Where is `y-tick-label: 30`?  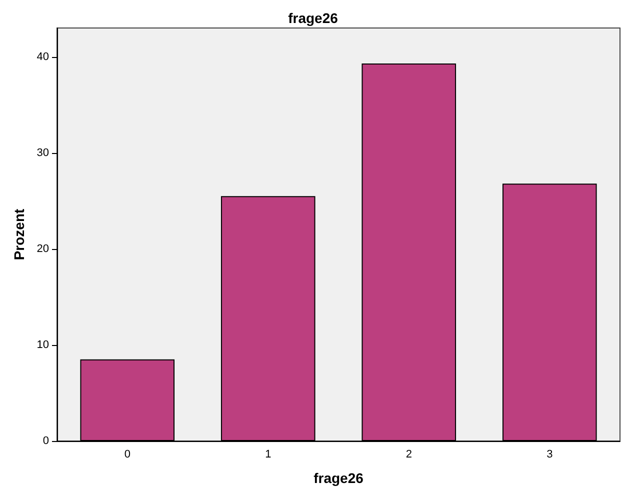 y-tick-label: 30 is located at coordinates (42, 152).